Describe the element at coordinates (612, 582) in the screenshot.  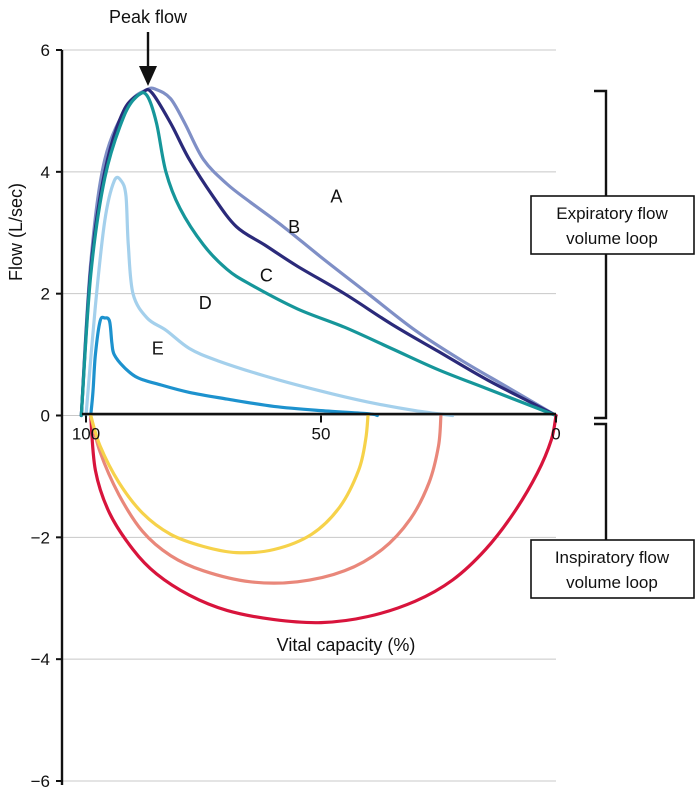
I see `inspiratory-box-line2: volume loop` at that location.